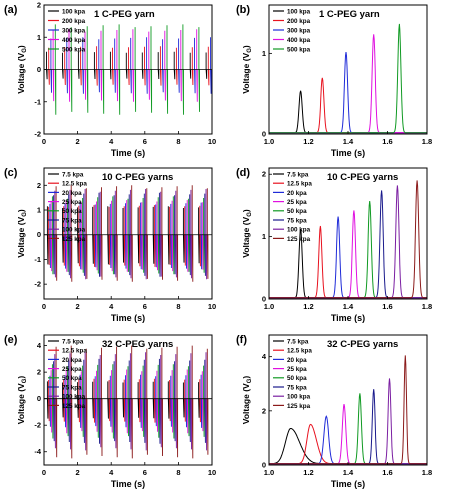 This screenshot has height=496, width=460. I want to click on y-tick-label-e-4: 4, so click(39, 345).